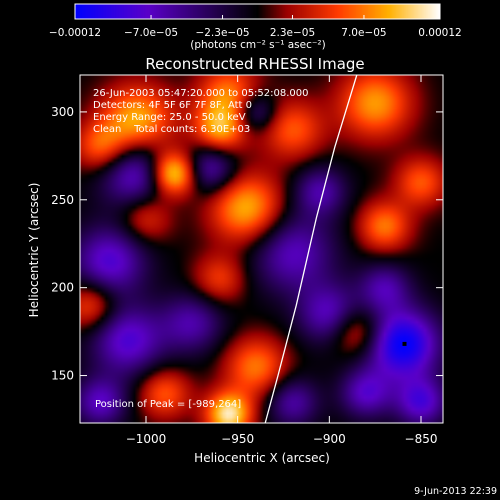 The height and width of the screenshot is (500, 500). Describe the element at coordinates (34, 250) in the screenshot. I see `y-axis-label: Heliocentric Y (arcsec)` at that location.